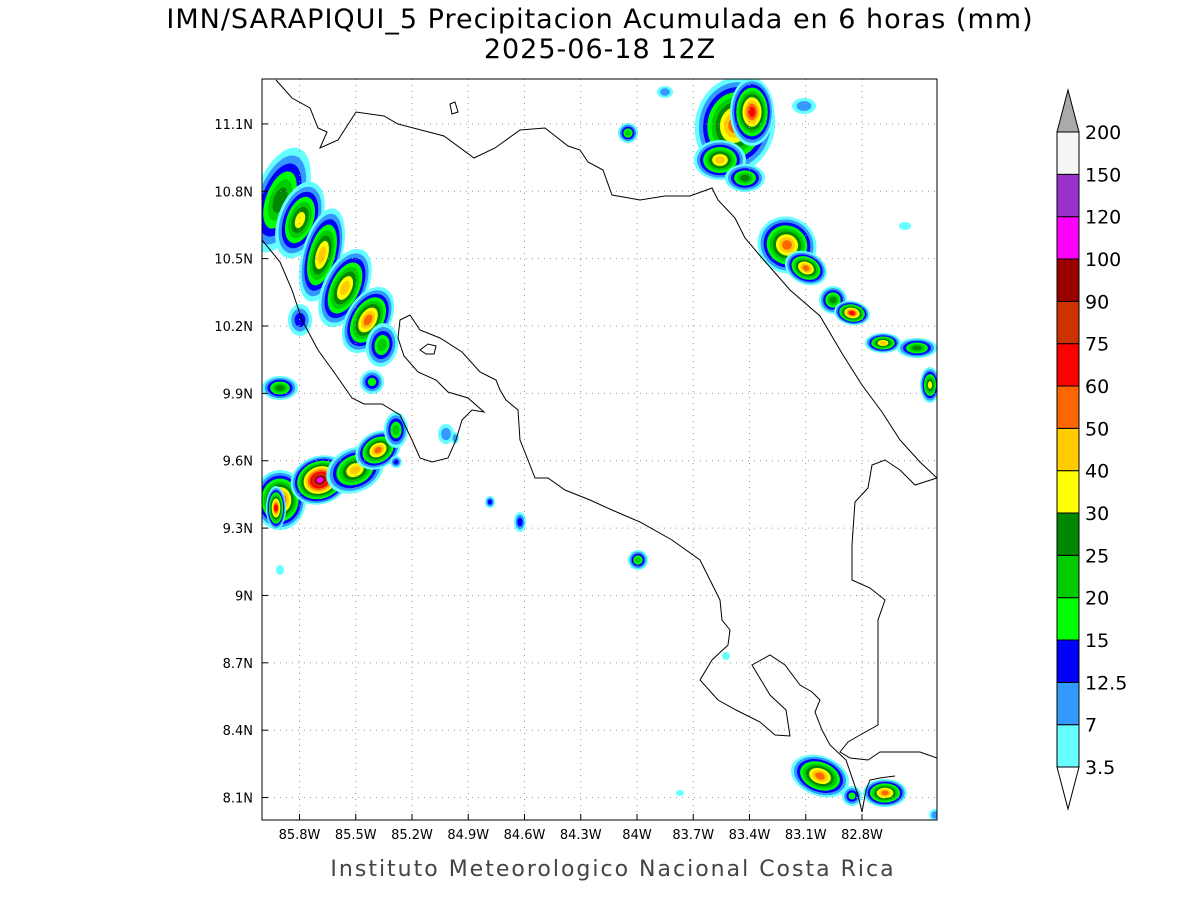 This screenshot has height=900, width=1200. Describe the element at coordinates (1091, 726) in the screenshot. I see `colorbar-label: 7` at that location.